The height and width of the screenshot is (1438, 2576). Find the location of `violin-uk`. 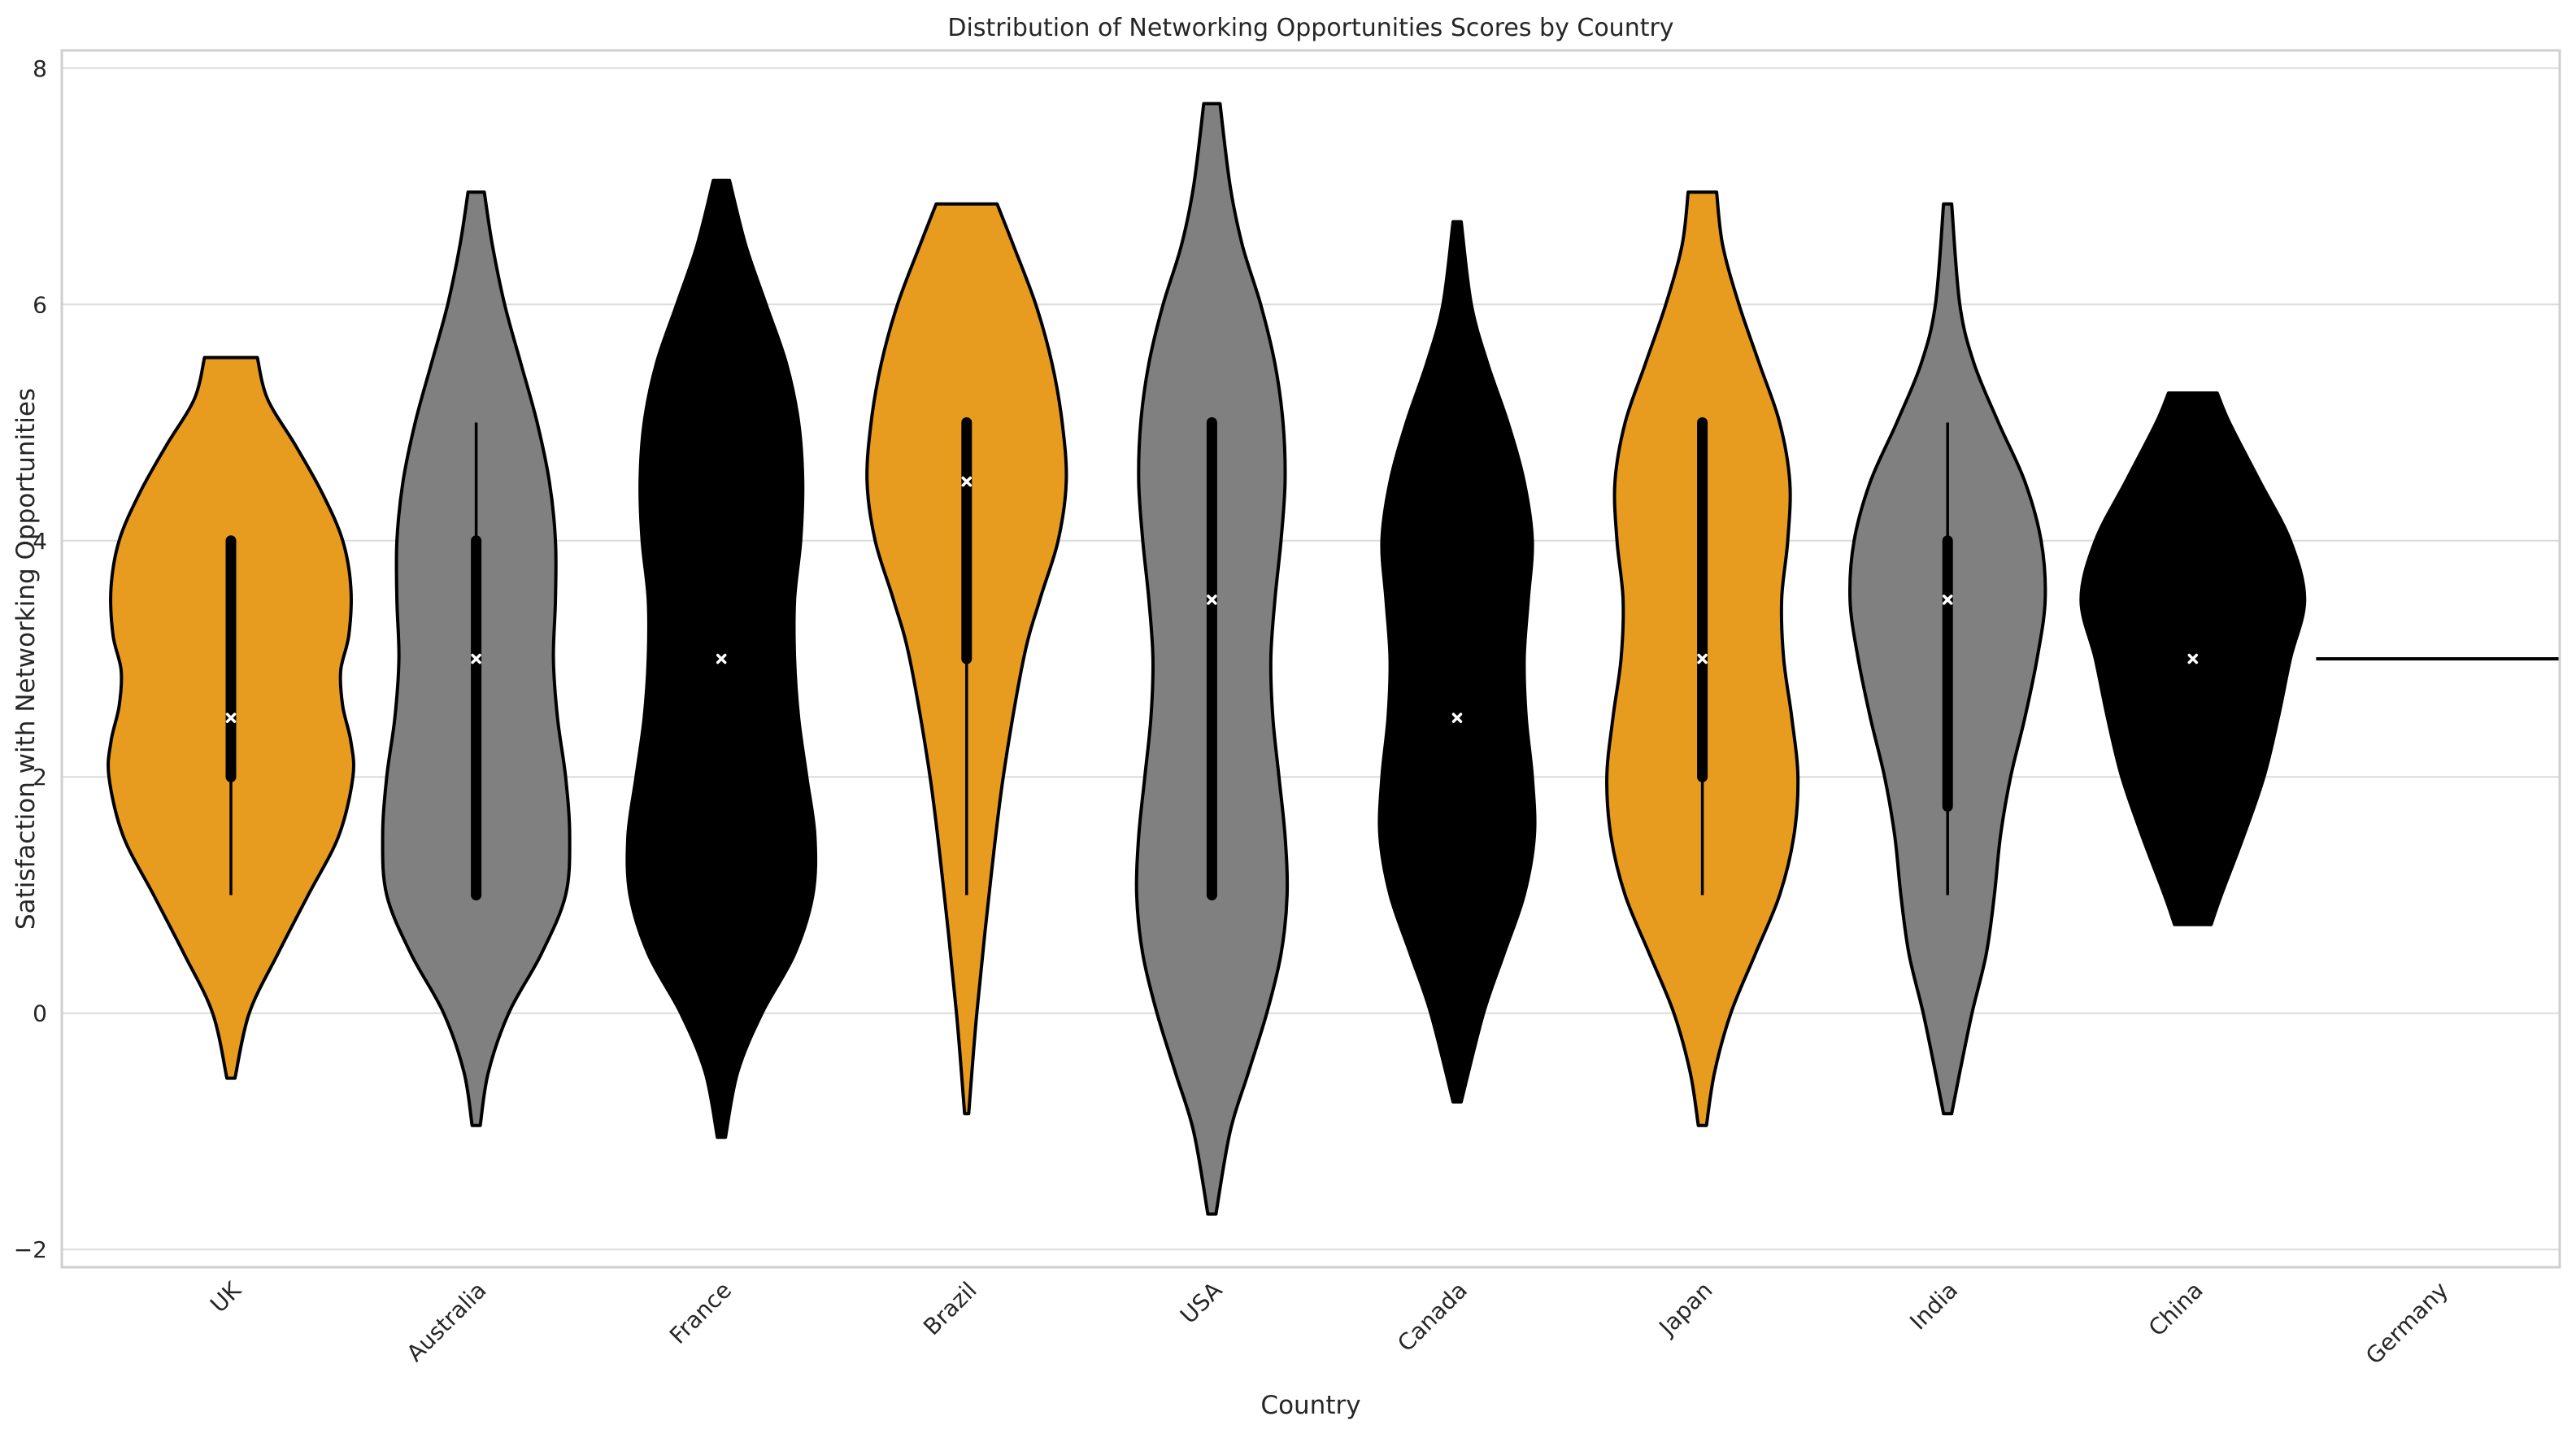

violin-uk is located at coordinates (231, 717).